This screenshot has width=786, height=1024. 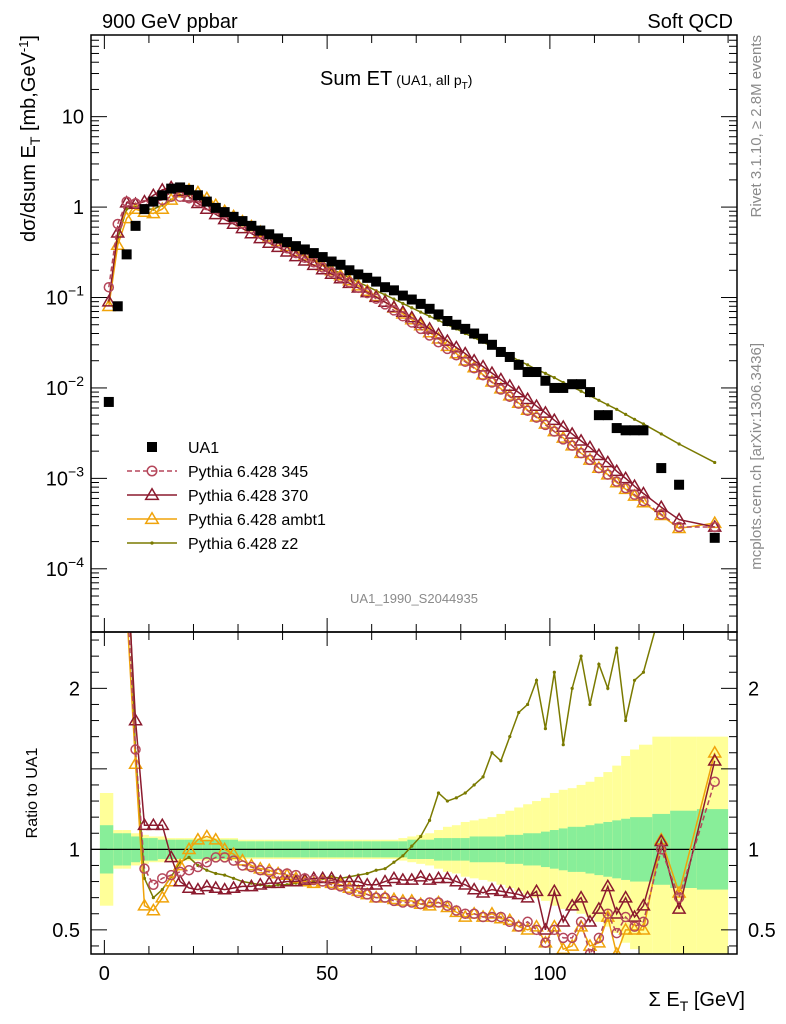 I want to click on main-y-tick-label: 1, so click(x=78, y=208).